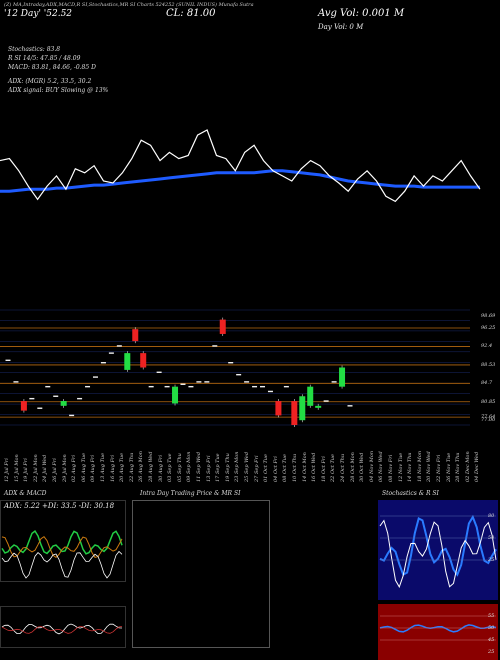 This screenshot has width=500, height=660. I want to click on macd-signal-line, so click(62, 629).